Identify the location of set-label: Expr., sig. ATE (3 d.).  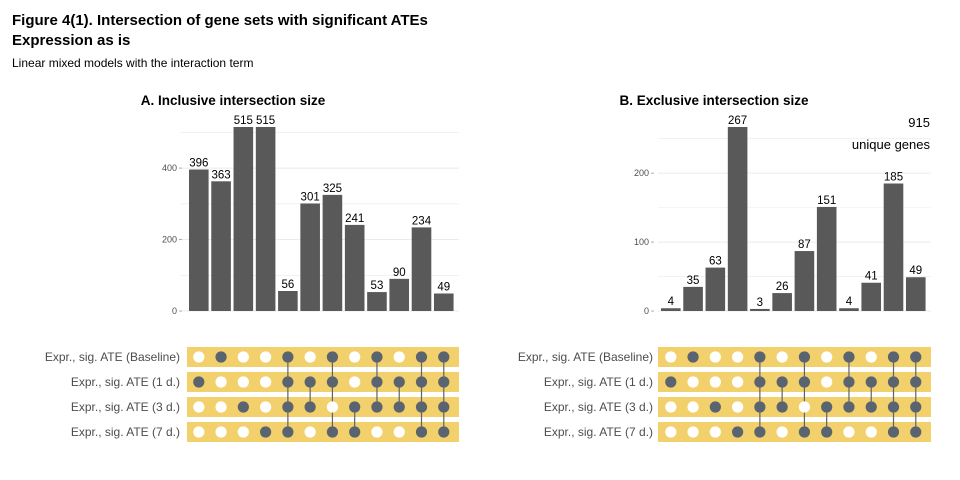
(125, 407).